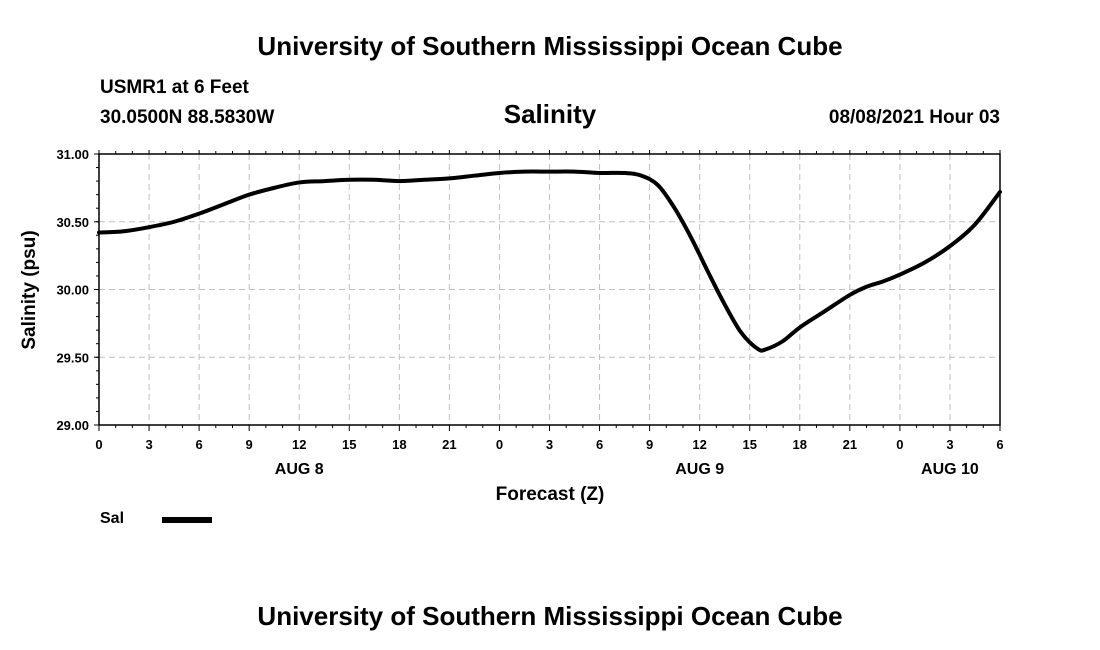  What do you see at coordinates (72, 154) in the screenshot?
I see `y-tick-label: 31.00` at bounding box center [72, 154].